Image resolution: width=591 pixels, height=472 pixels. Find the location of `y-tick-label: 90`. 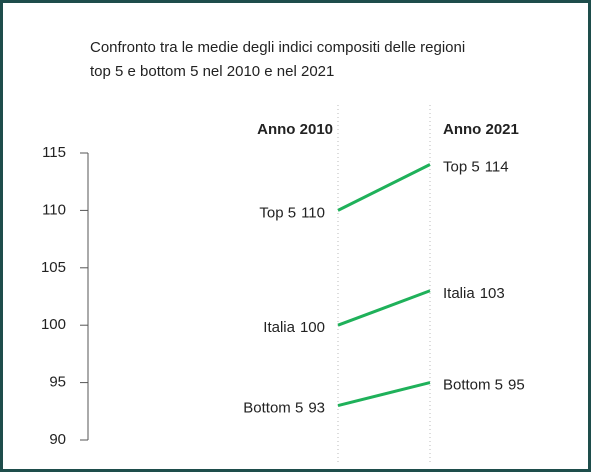

y-tick-label: 90 is located at coordinates (57, 439).